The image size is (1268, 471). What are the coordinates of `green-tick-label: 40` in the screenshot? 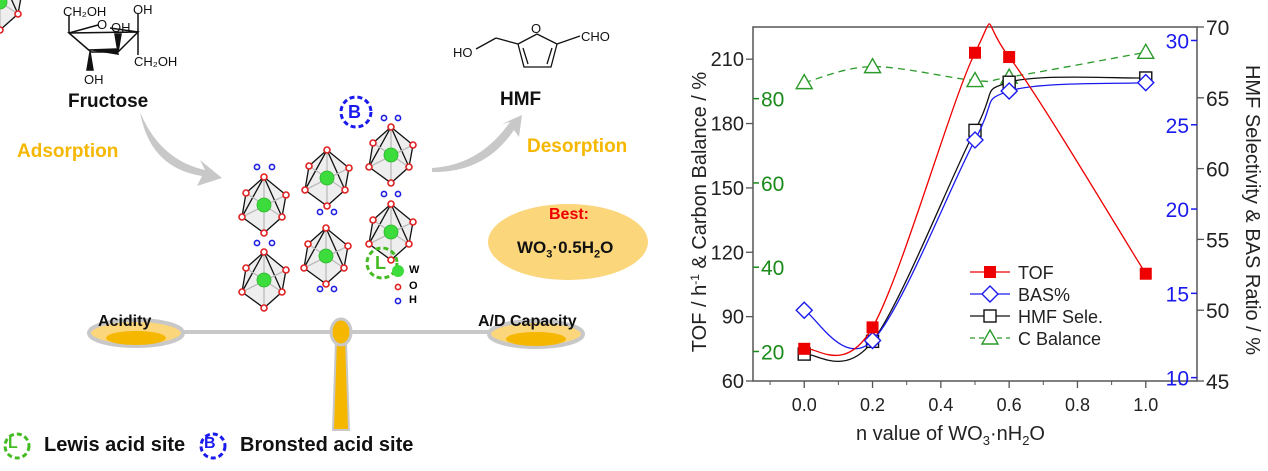 It's located at (772, 268).